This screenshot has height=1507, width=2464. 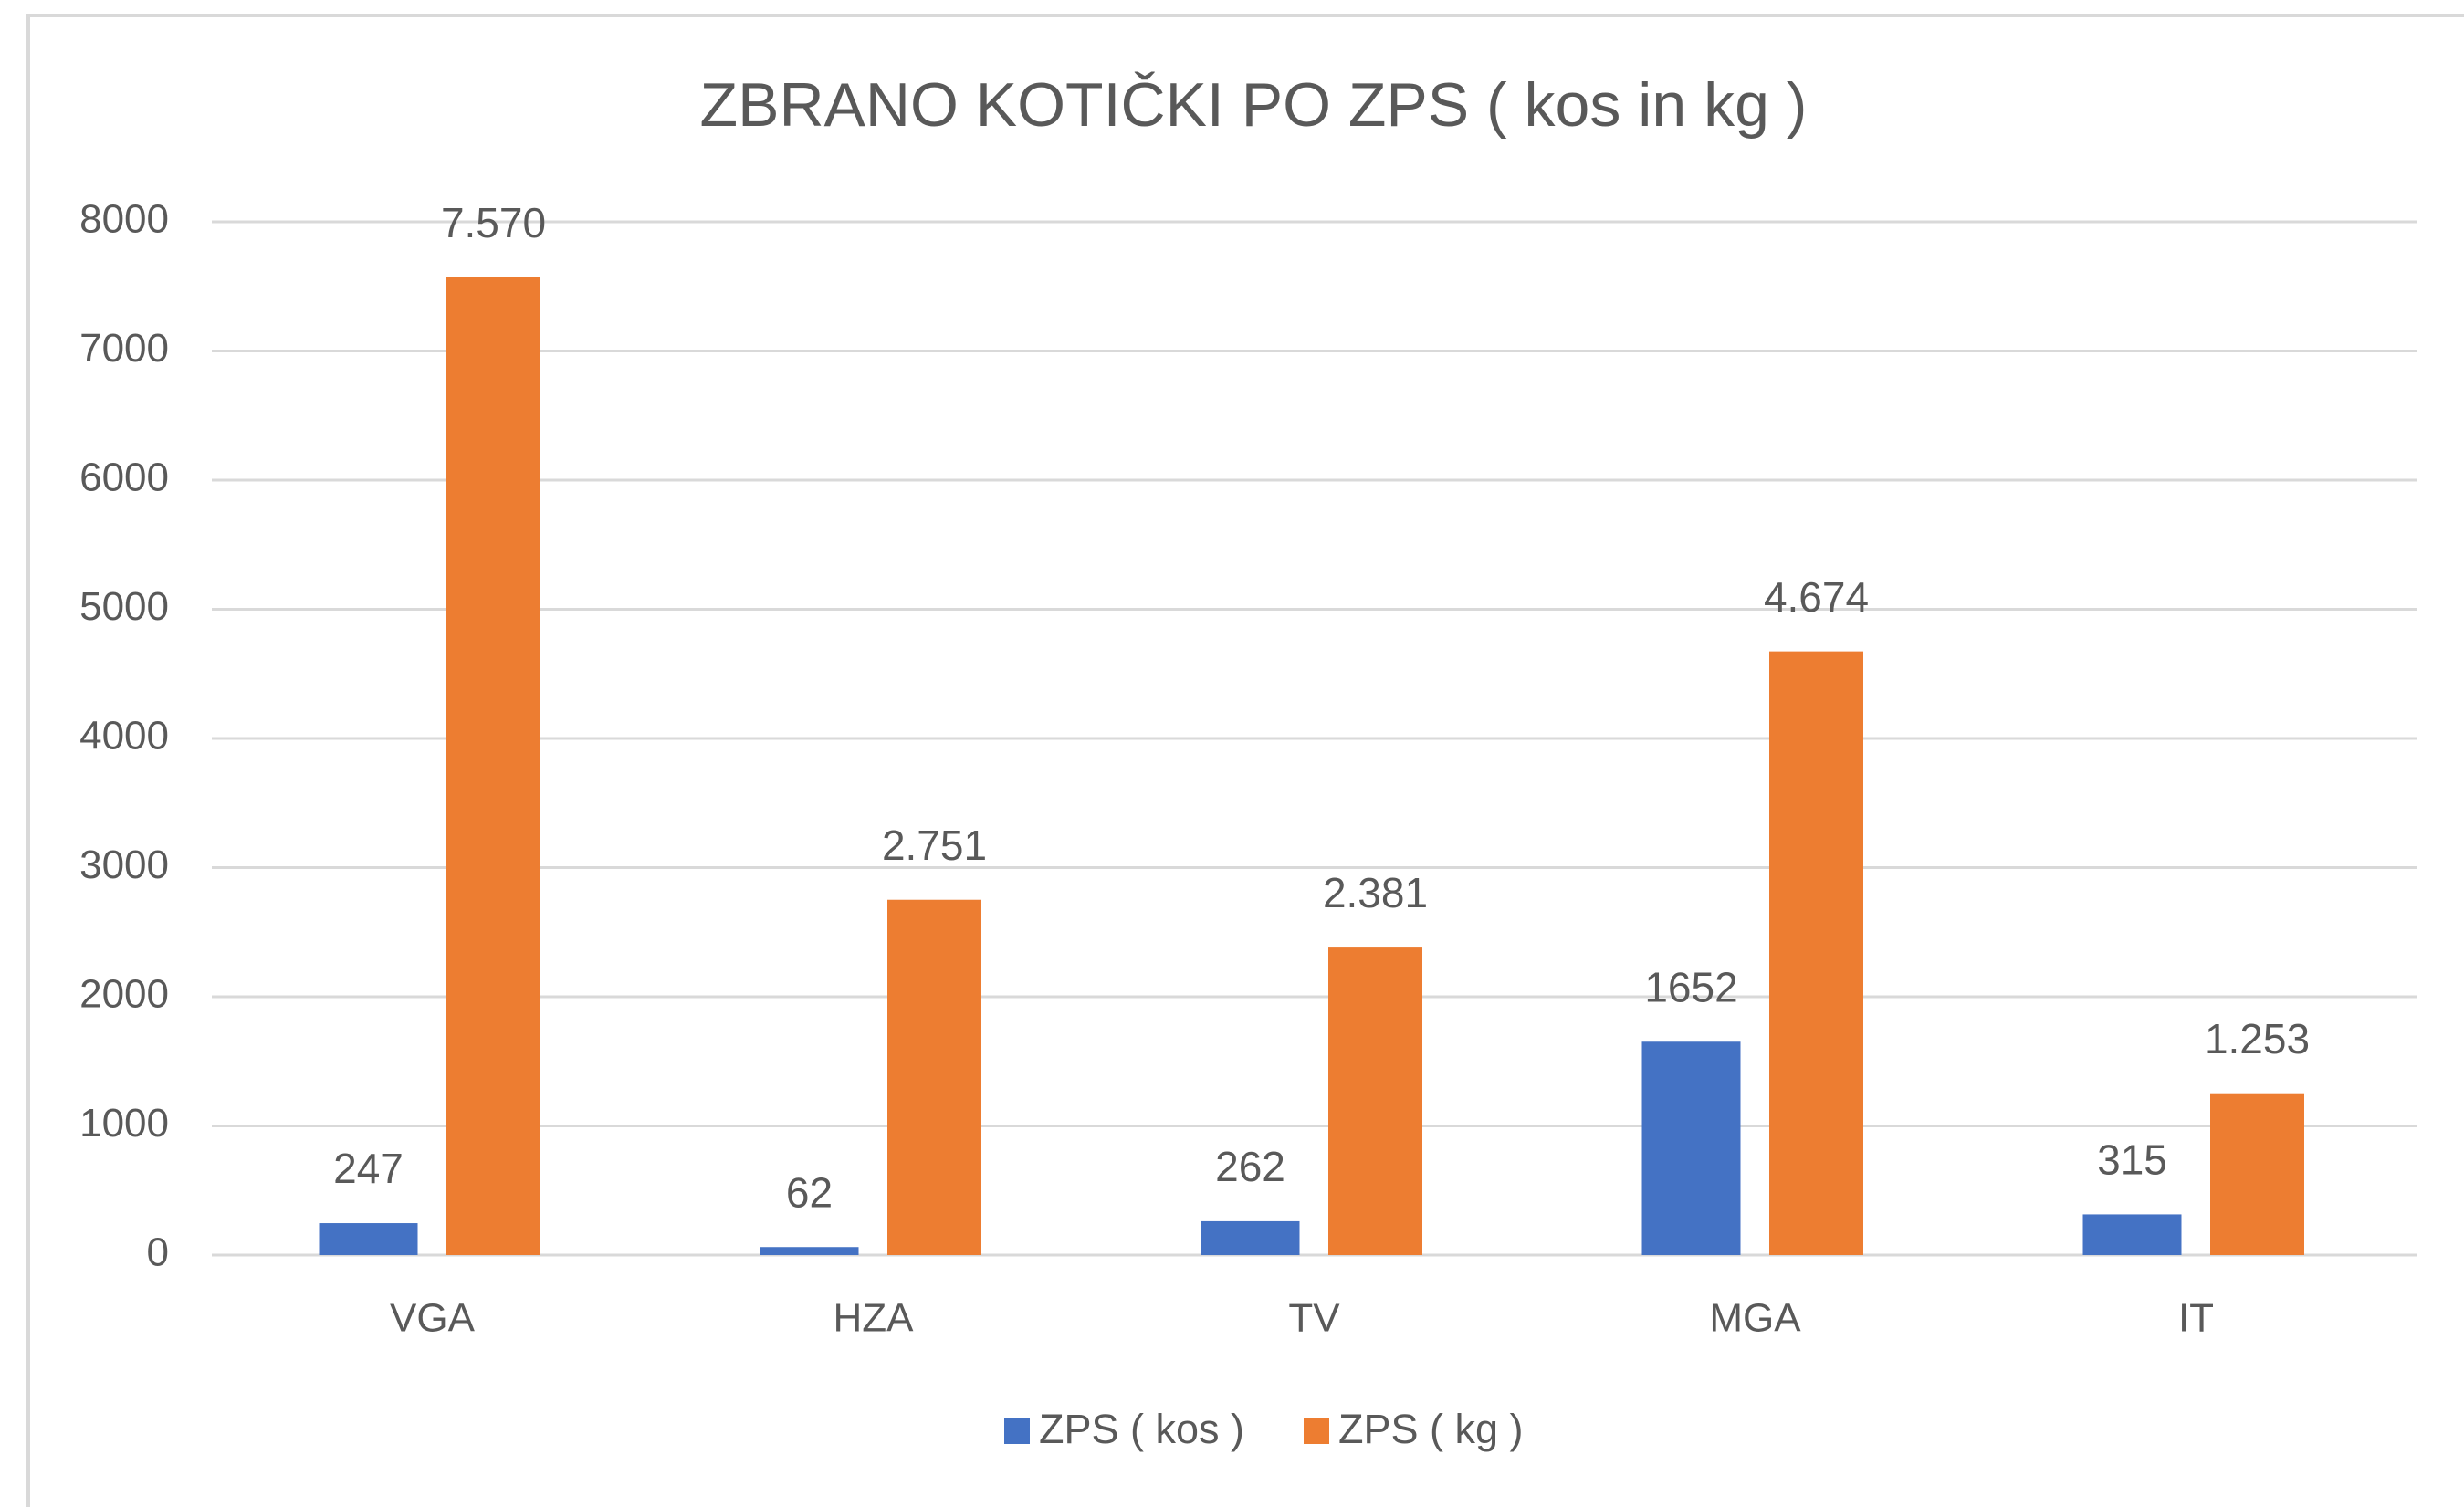 What do you see at coordinates (1314, 1318) in the screenshot?
I see `x-tick-label: TV` at bounding box center [1314, 1318].